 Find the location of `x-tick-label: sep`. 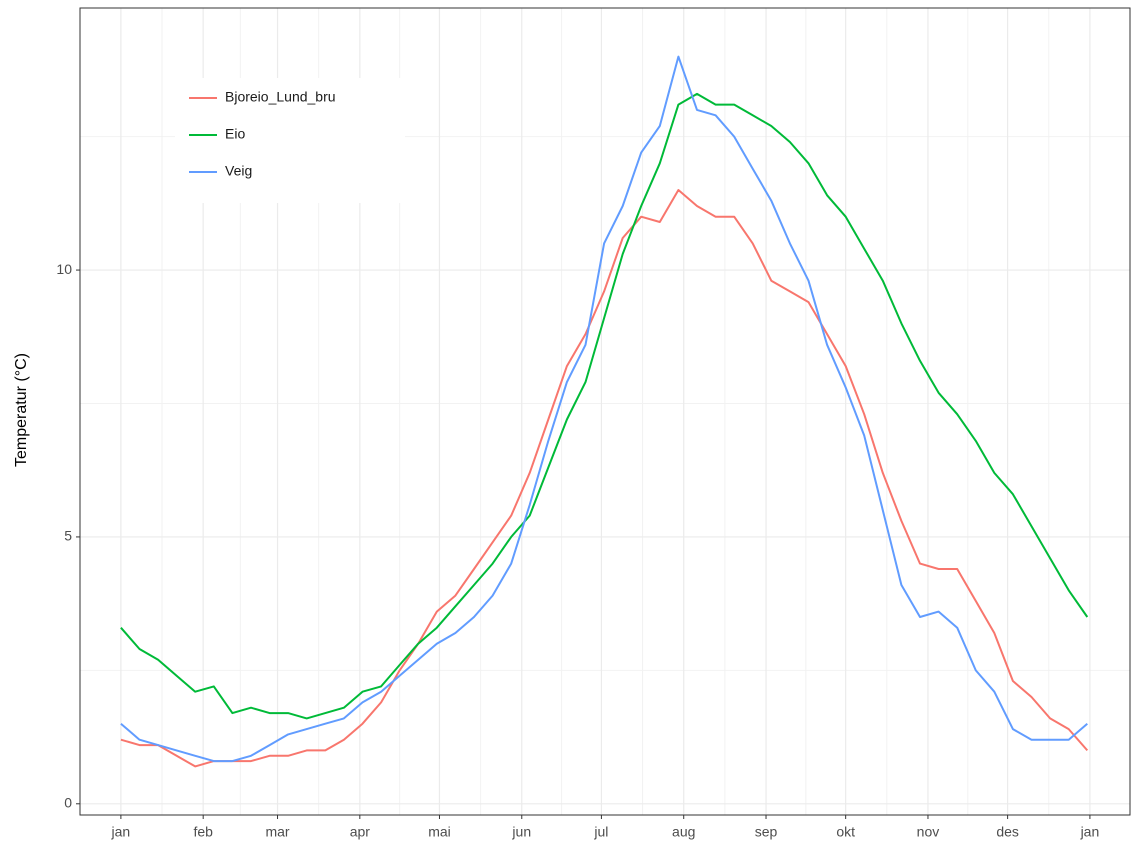

x-tick-label: sep is located at coordinates (766, 832).